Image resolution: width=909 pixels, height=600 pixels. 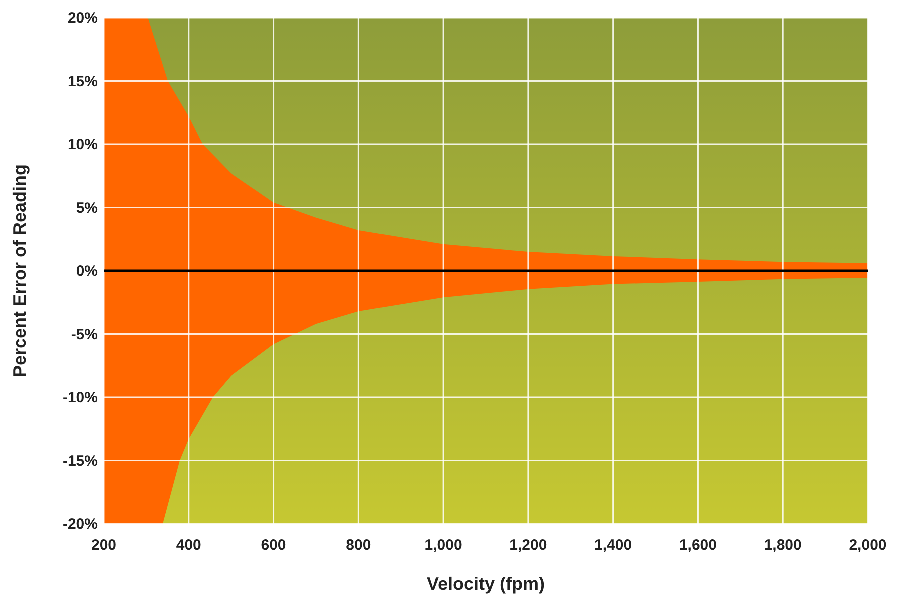 What do you see at coordinates (613, 545) in the screenshot?
I see `x-tick-label: 1,400` at bounding box center [613, 545].